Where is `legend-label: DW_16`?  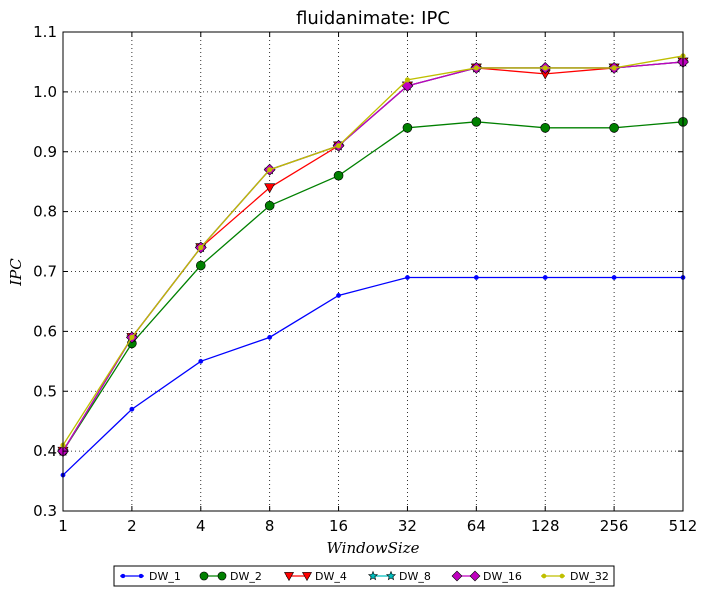
legend-label: DW_16 is located at coordinates (502, 576).